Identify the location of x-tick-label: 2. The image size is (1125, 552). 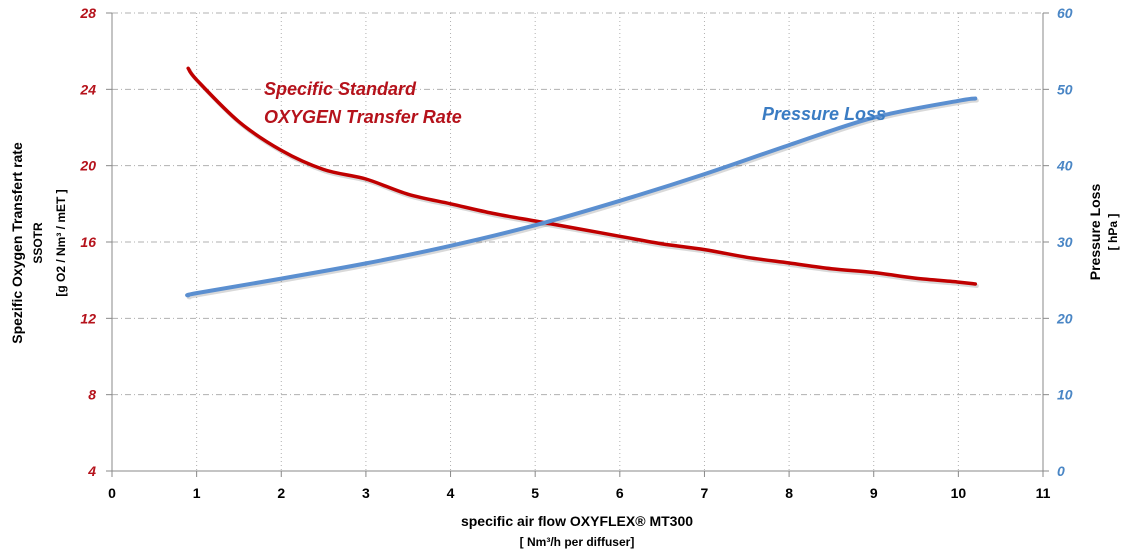
(281, 493).